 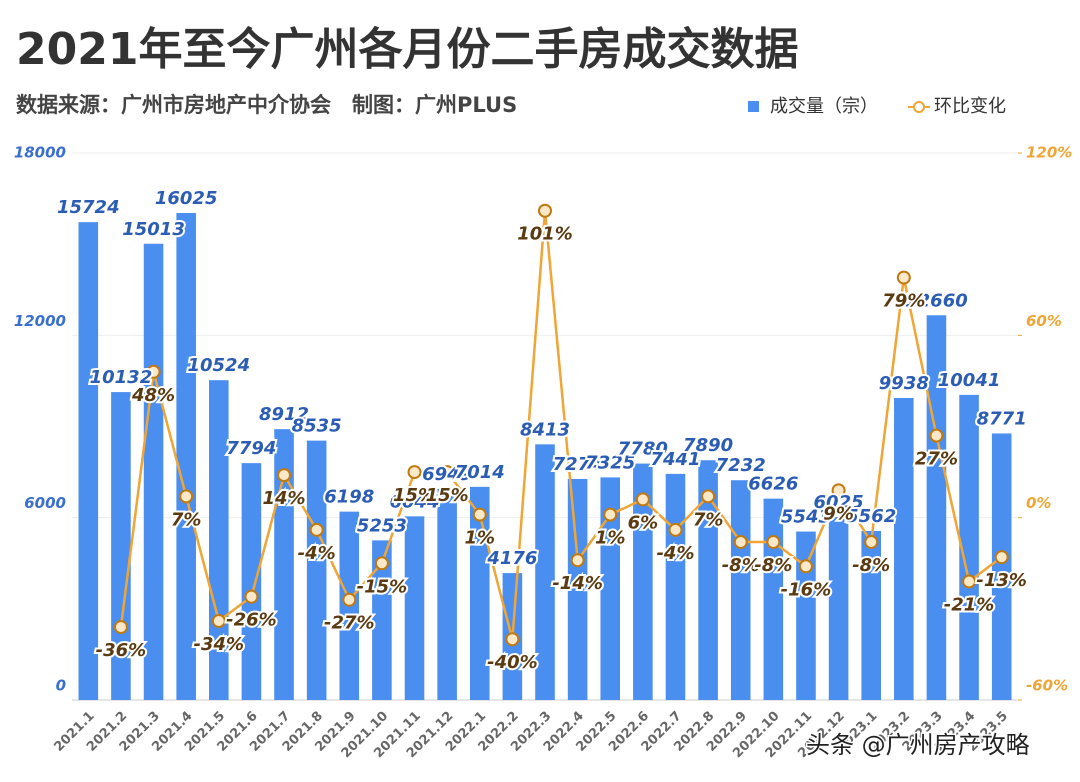 I want to click on chart-subtitle: 数据来源：广州市房地产中介协会 制图：广州PLUS, so click(x=266, y=105).